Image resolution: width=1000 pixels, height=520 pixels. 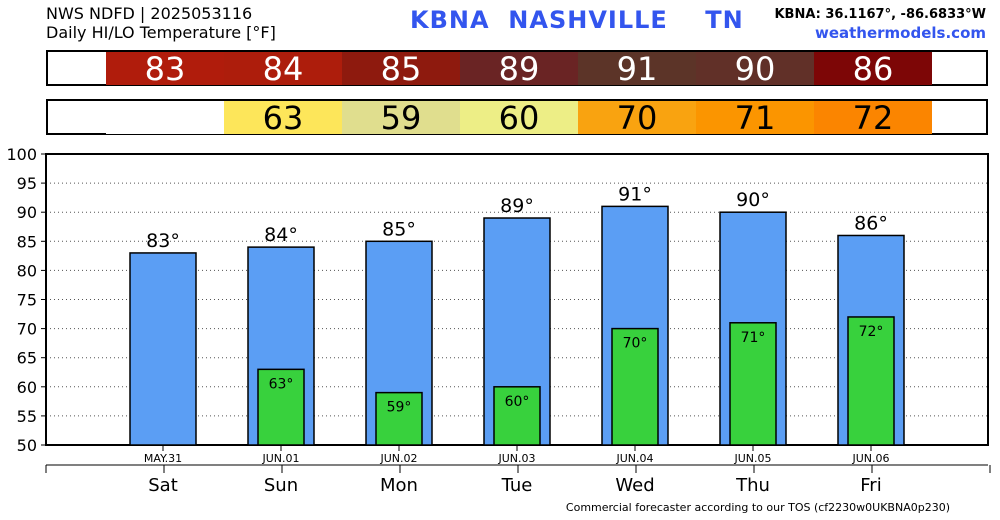 What do you see at coordinates (634, 458) in the screenshot?
I see `date-label: JUN.04` at bounding box center [634, 458].